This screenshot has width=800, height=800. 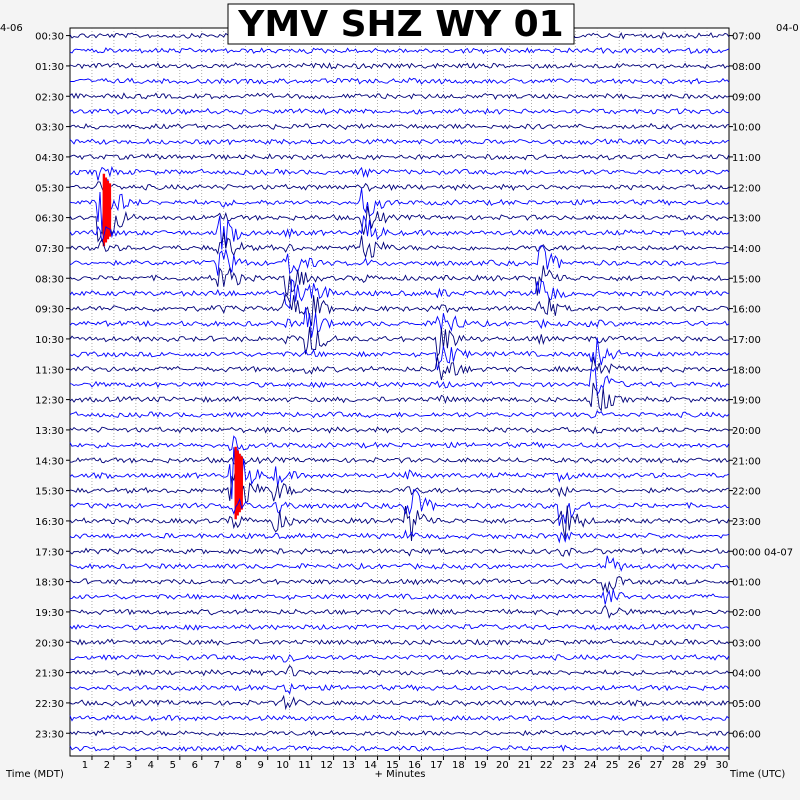 What do you see at coordinates (746, 128) in the screenshot?
I see `right-tick-label: 10:00` at bounding box center [746, 128].